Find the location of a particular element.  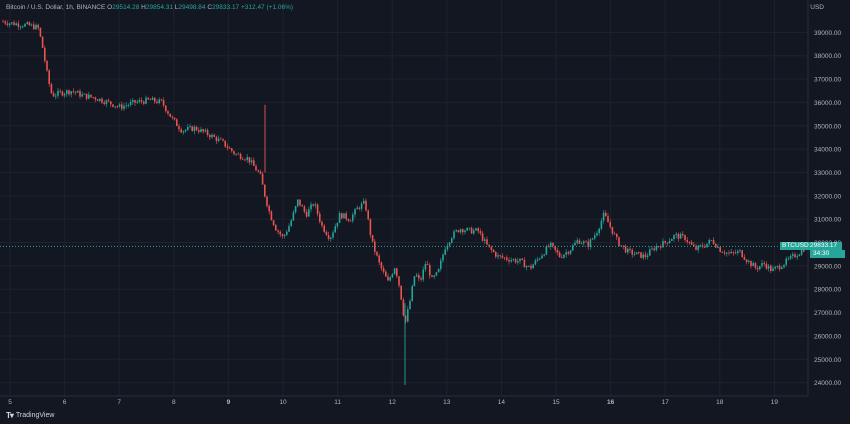

bar-countdown: 34:30 is located at coordinates (827, 254).